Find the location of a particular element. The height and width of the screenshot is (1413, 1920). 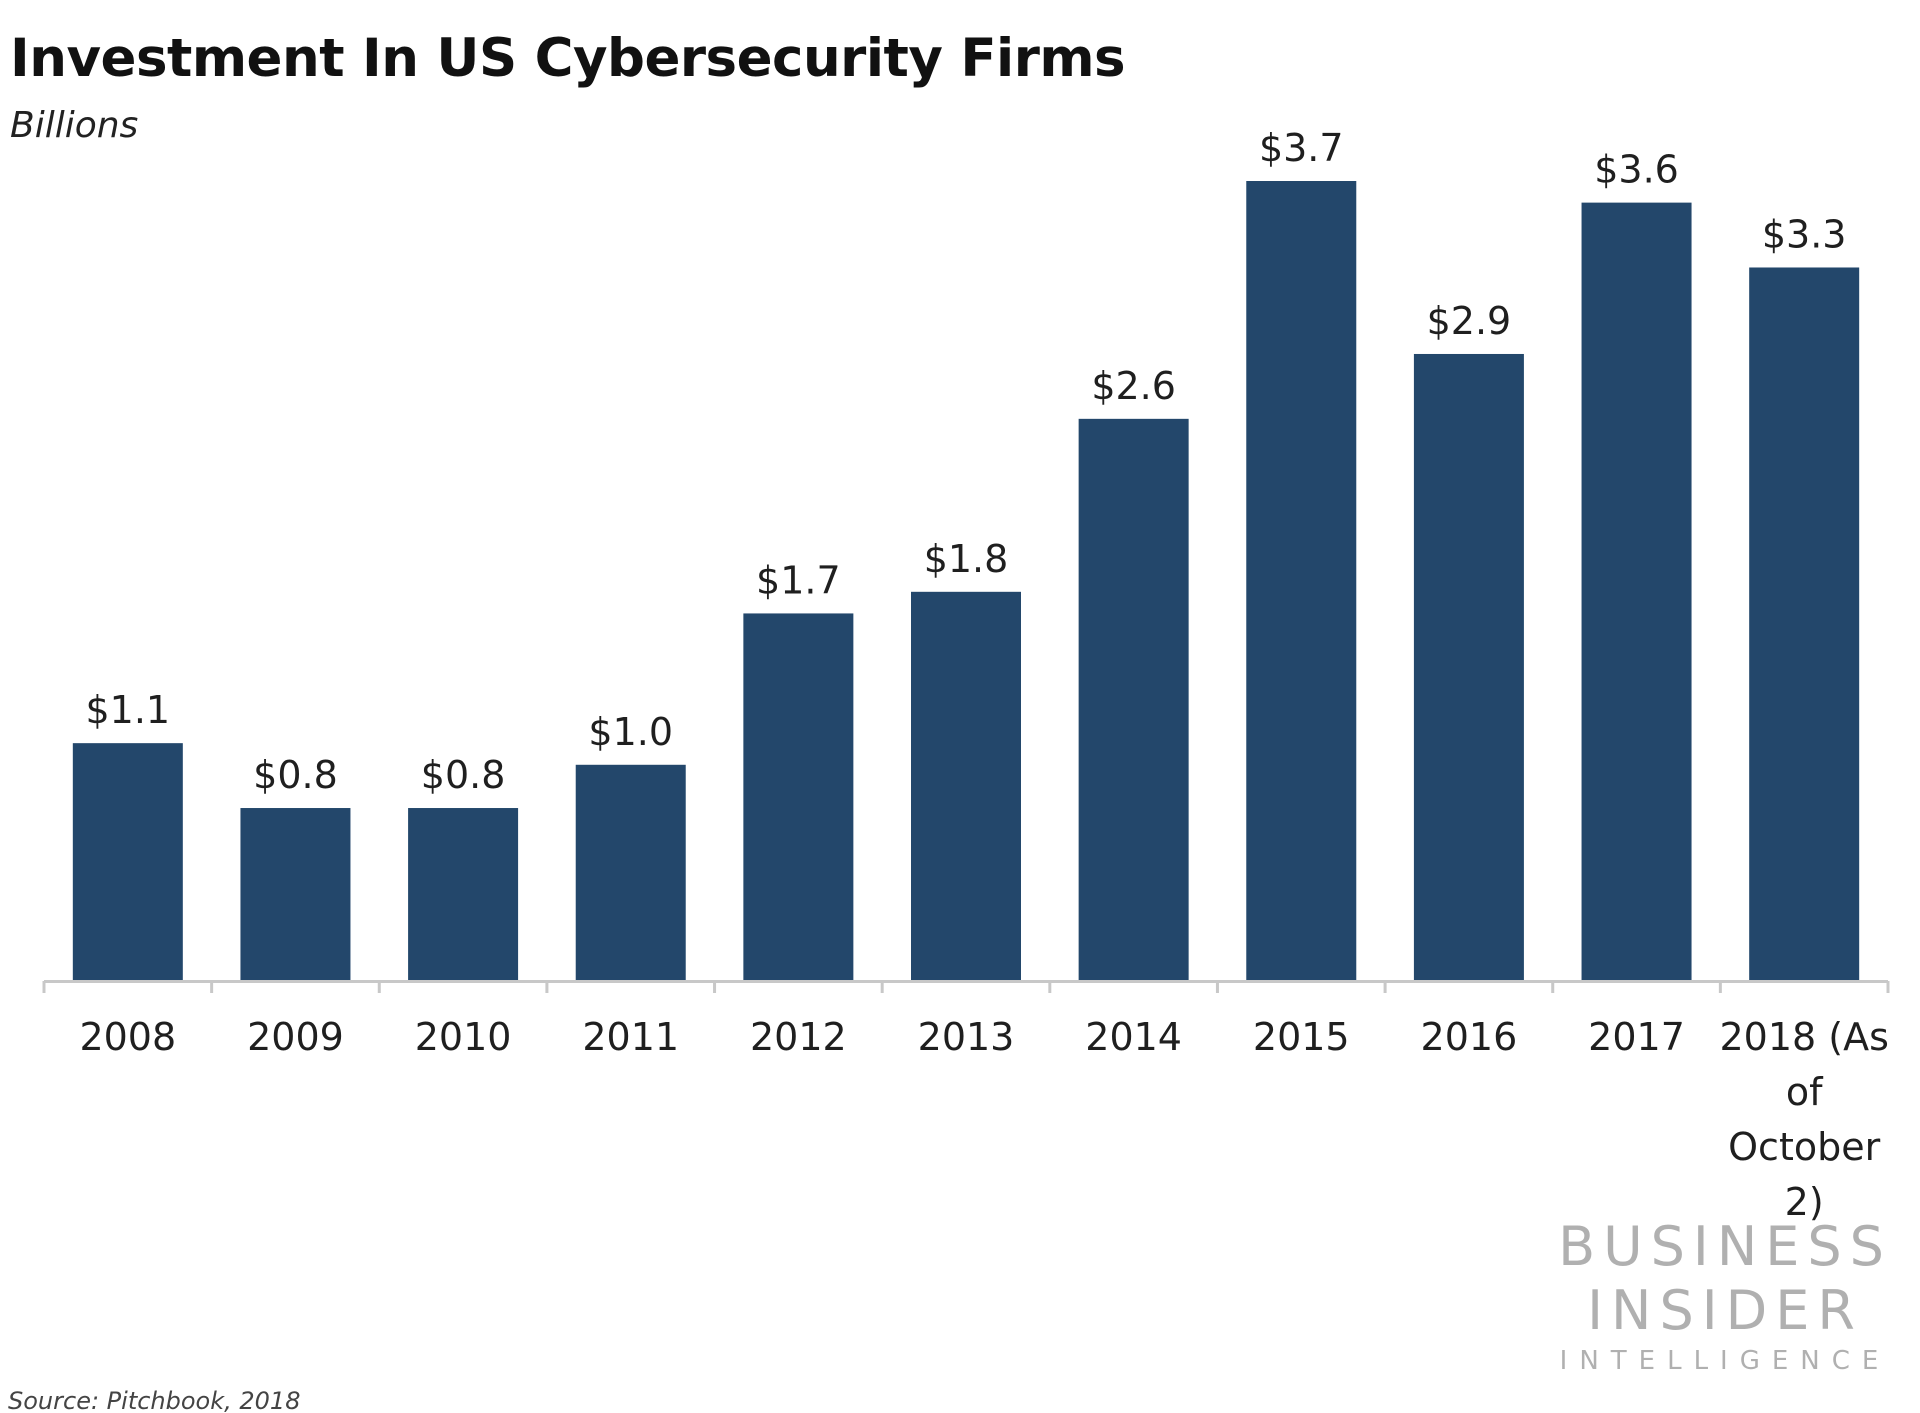

bar-value-label: $1.7 is located at coordinates (798, 580).